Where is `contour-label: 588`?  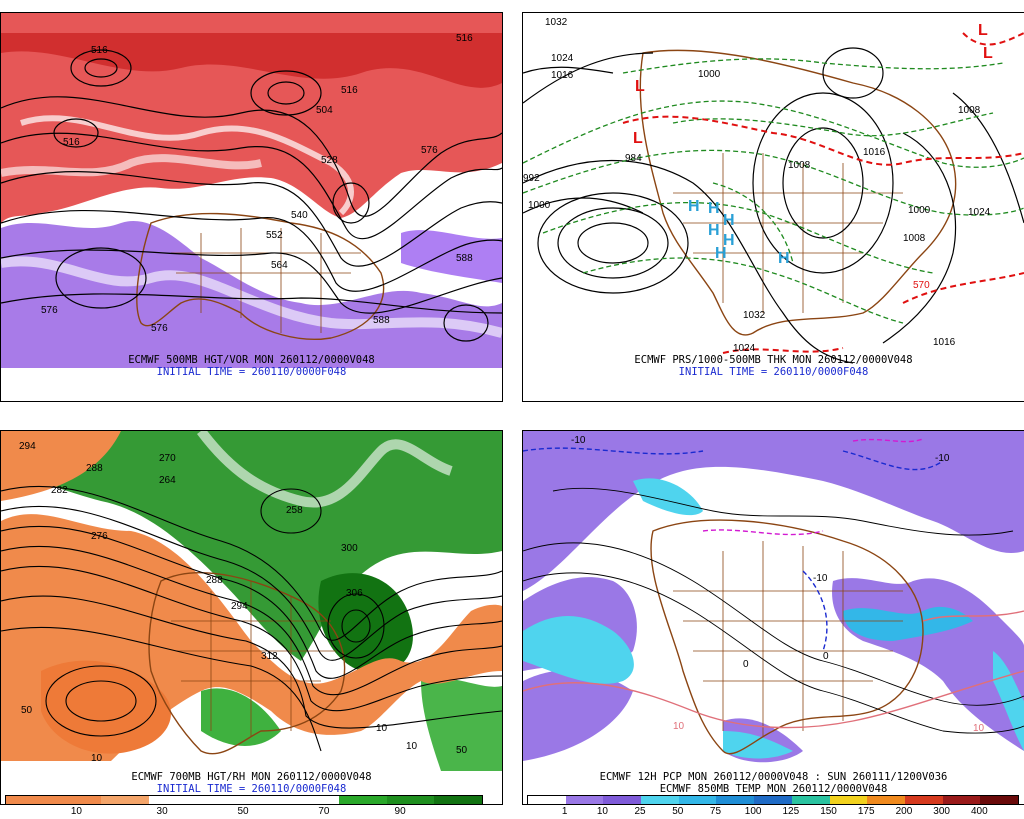 contour-label: 588 is located at coordinates (381, 320).